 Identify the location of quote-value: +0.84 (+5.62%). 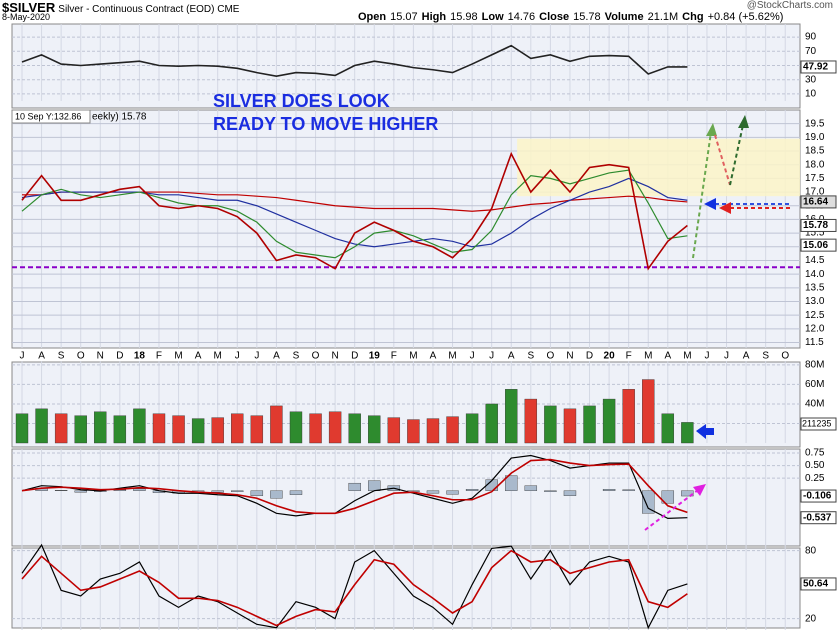
(745, 17).